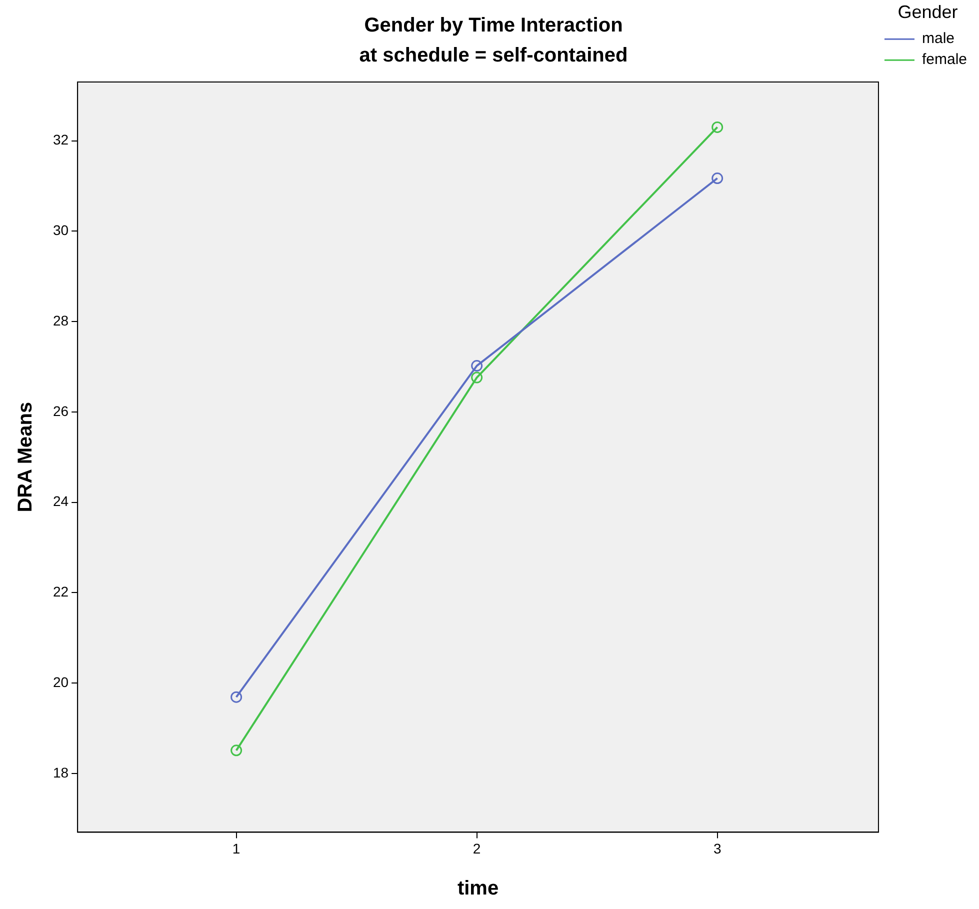 The width and height of the screenshot is (979, 909). What do you see at coordinates (25, 457) in the screenshot?
I see `y-axis-title: DRA Means` at bounding box center [25, 457].